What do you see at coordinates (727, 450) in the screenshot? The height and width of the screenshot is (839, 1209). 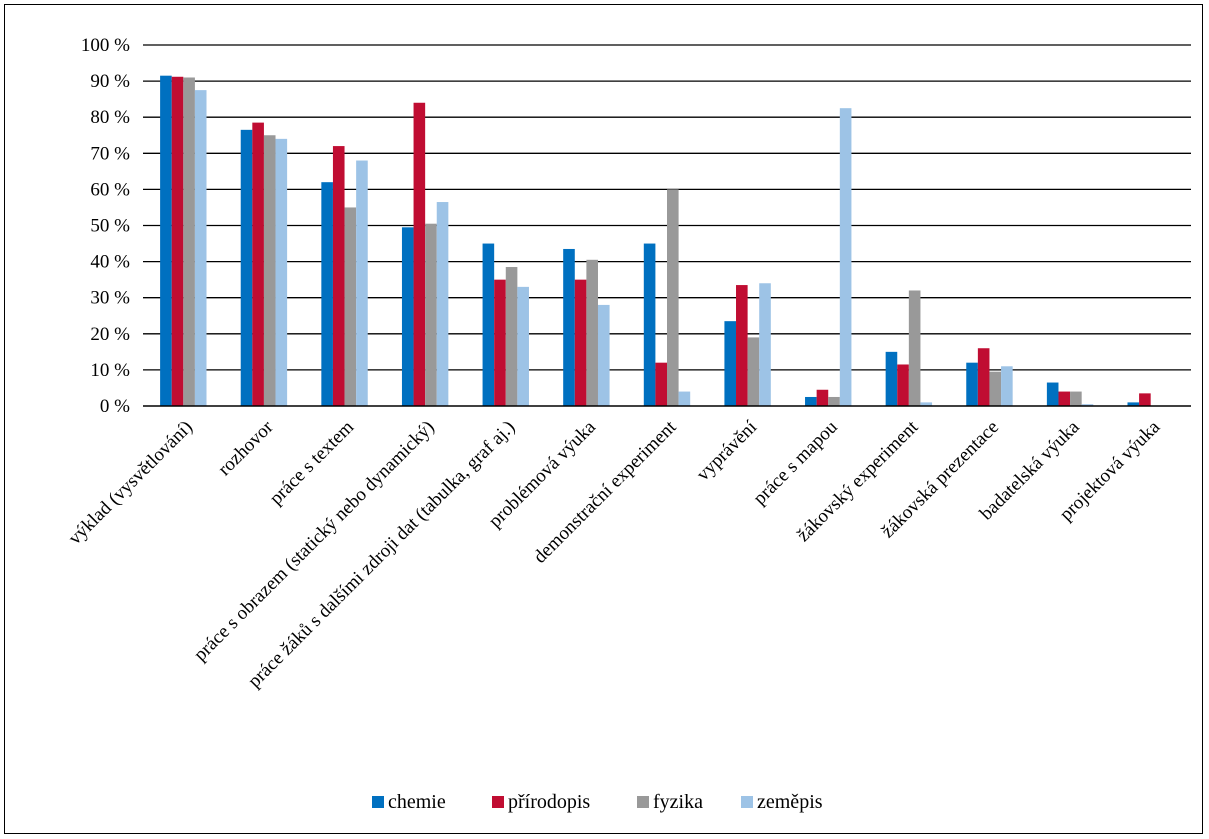 I see `x-tick-label: vyprávění` at bounding box center [727, 450].